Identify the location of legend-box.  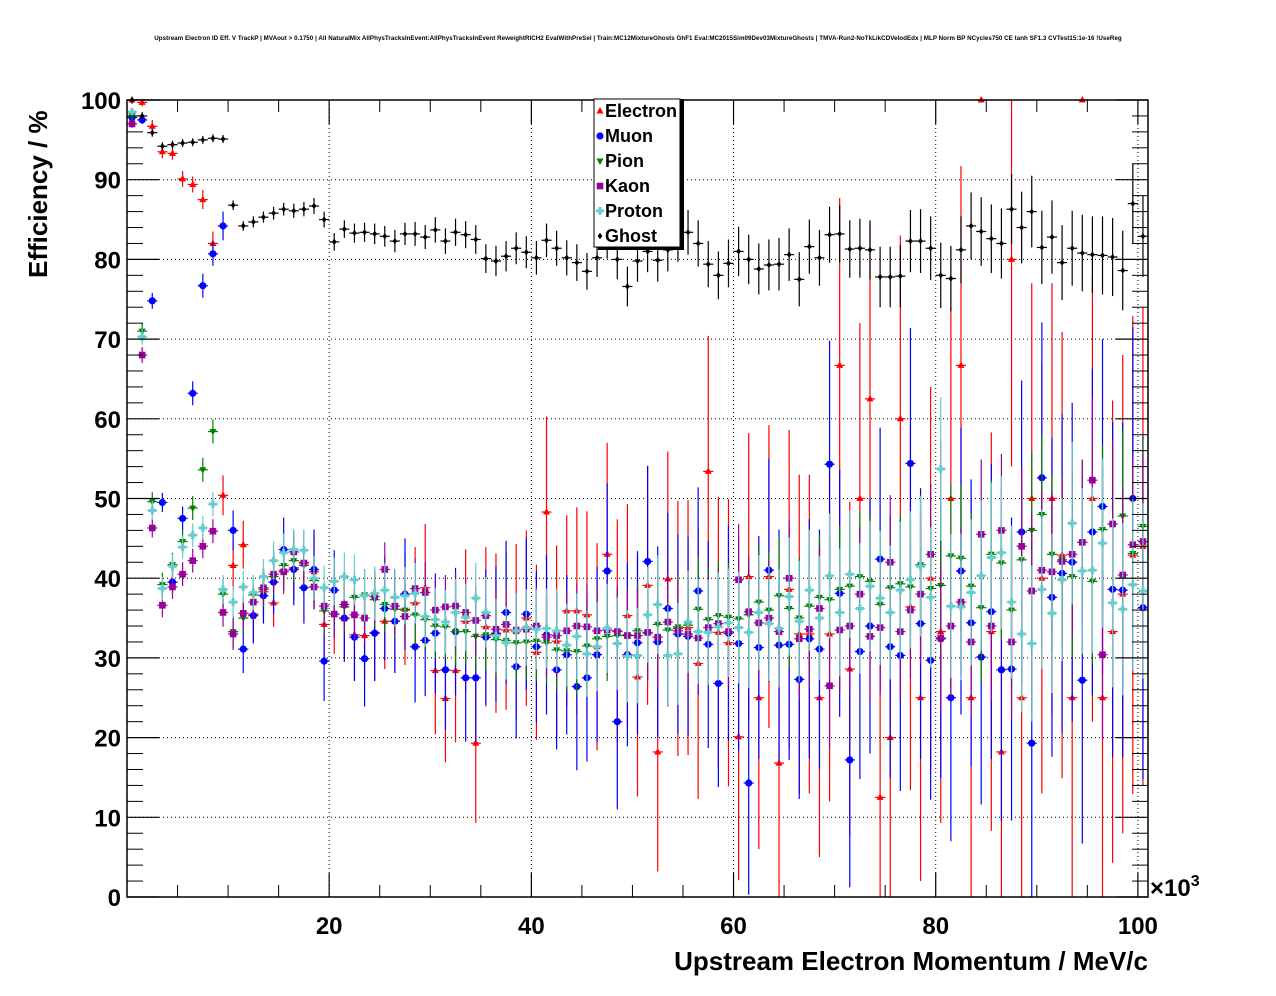
(637, 173).